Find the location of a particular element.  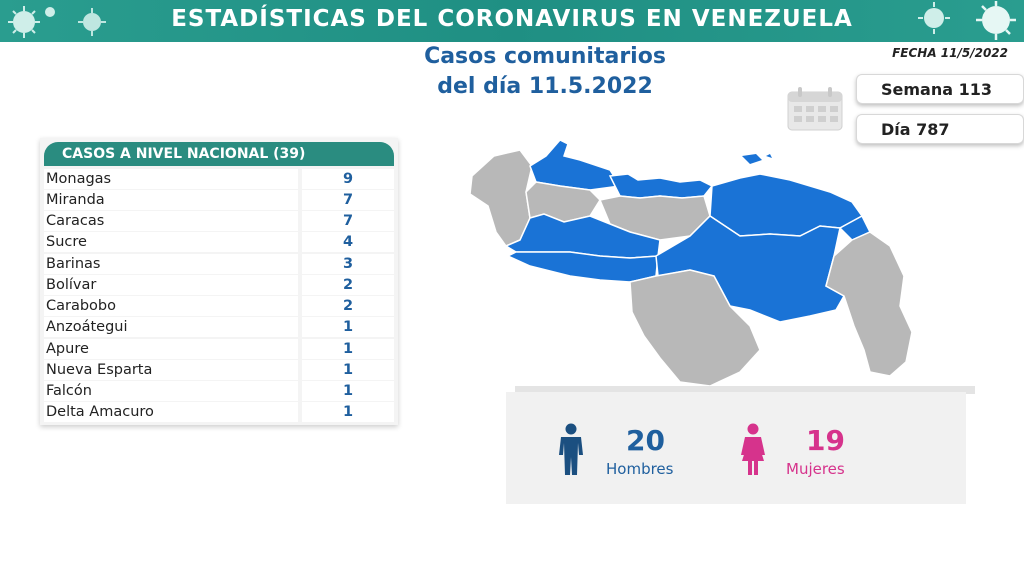

case-count: 4 is located at coordinates (348, 242).